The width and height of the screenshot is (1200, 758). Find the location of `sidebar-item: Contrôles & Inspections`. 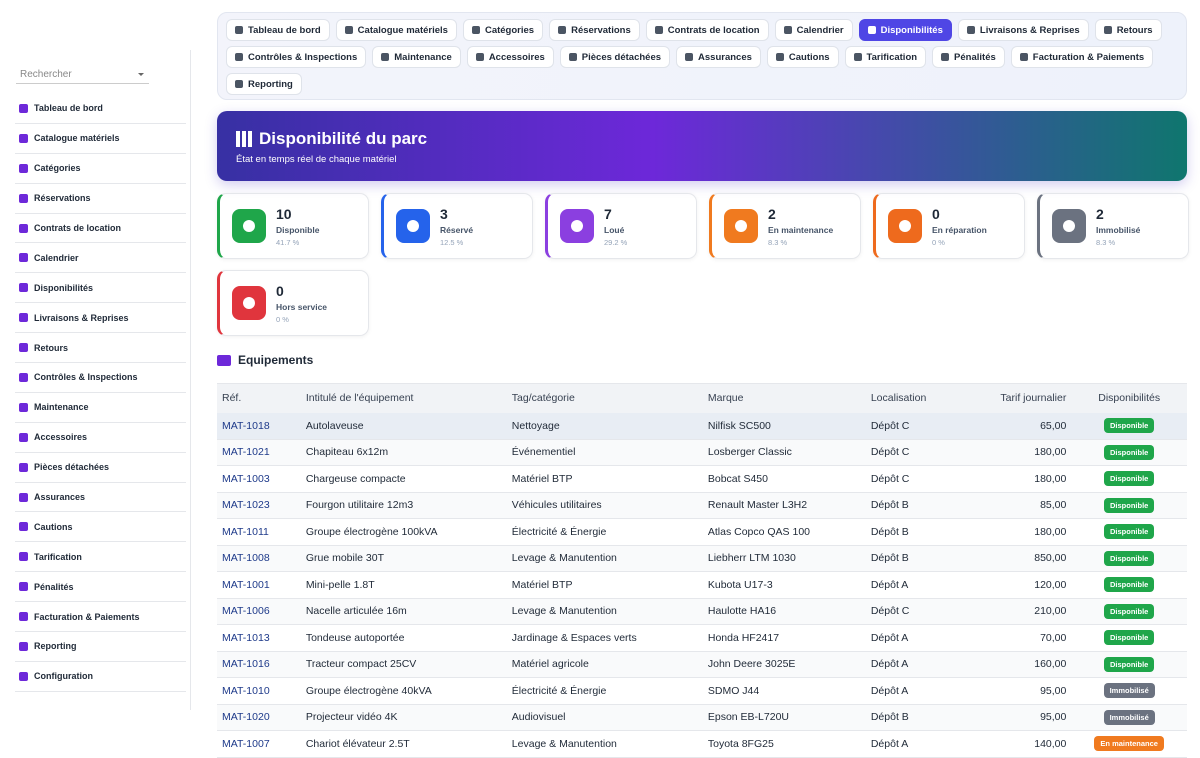

sidebar-item: Contrôles & Inspections is located at coordinates (100, 378).